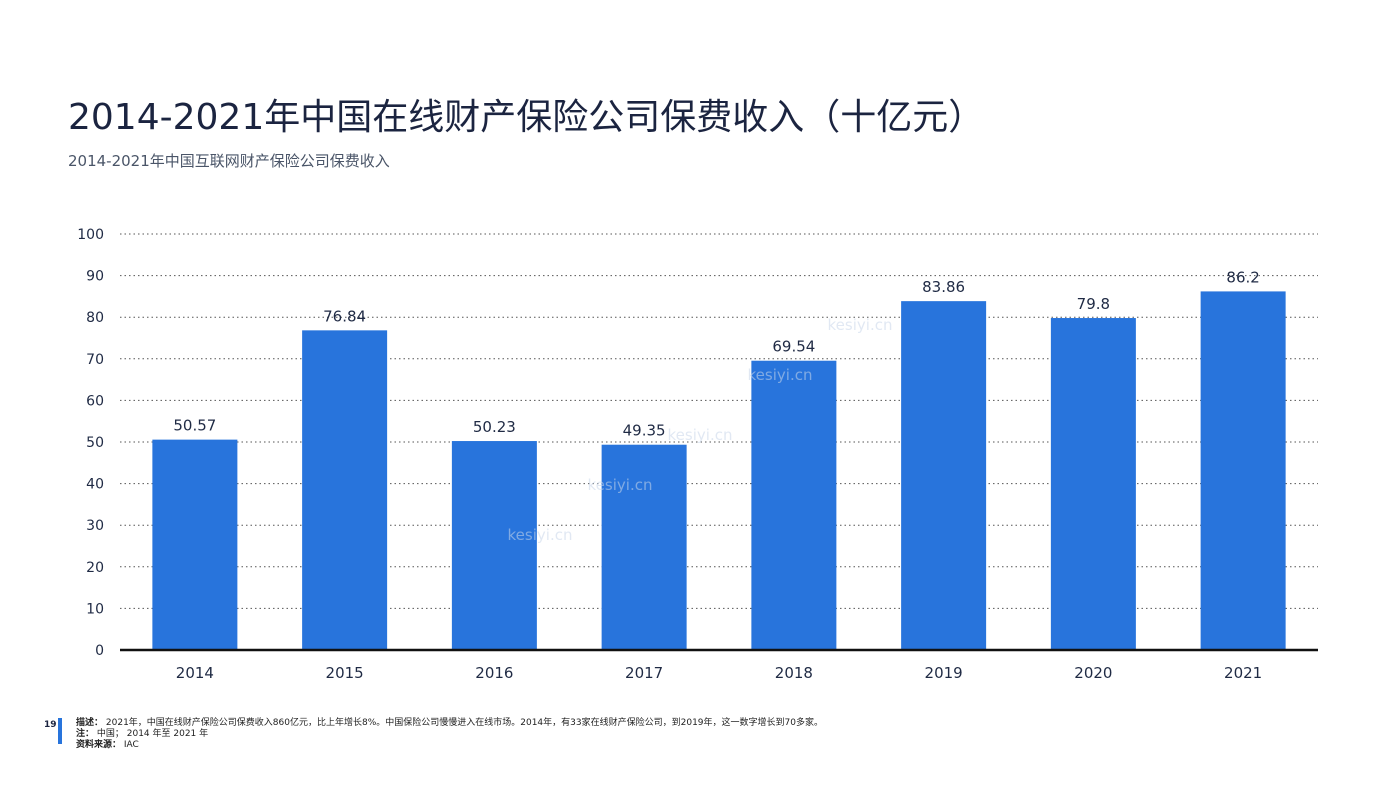 This screenshot has width=1400, height=788. What do you see at coordinates (90, 723) in the screenshot?
I see `description-label: 描述：` at bounding box center [90, 723].